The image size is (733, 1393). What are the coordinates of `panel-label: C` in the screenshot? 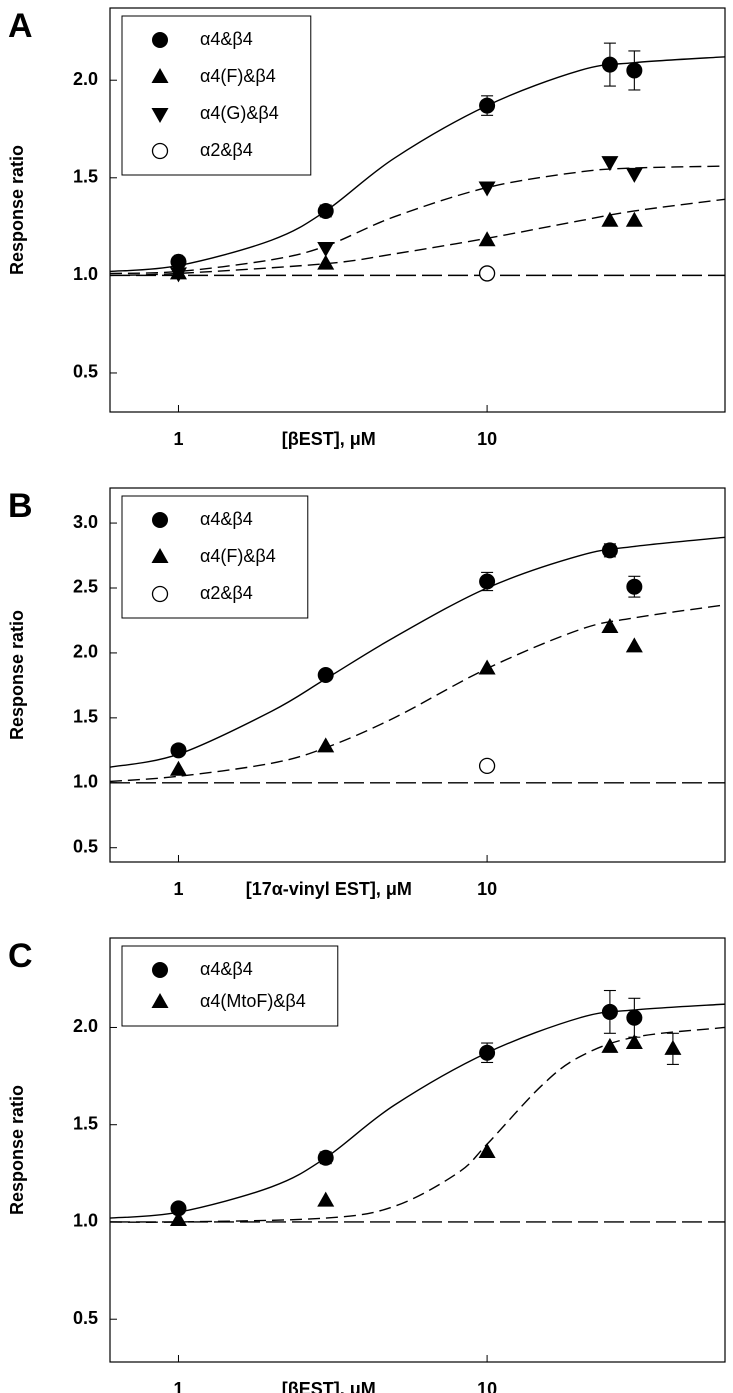 It's located at (20, 956).